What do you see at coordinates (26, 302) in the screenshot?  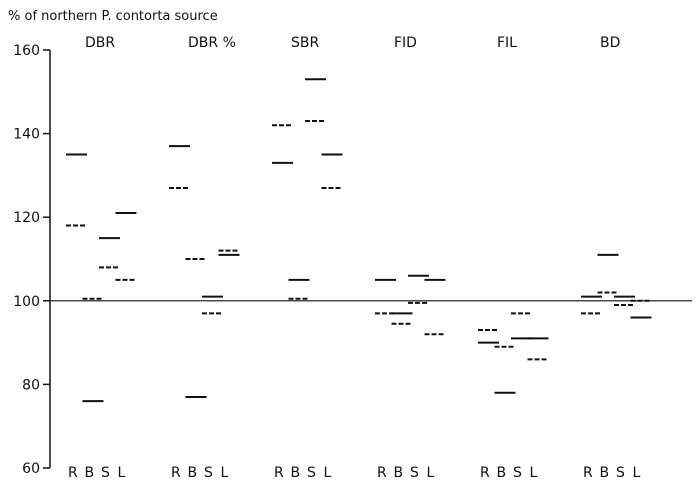 I see `y-tick-label: 100` at bounding box center [26, 302].